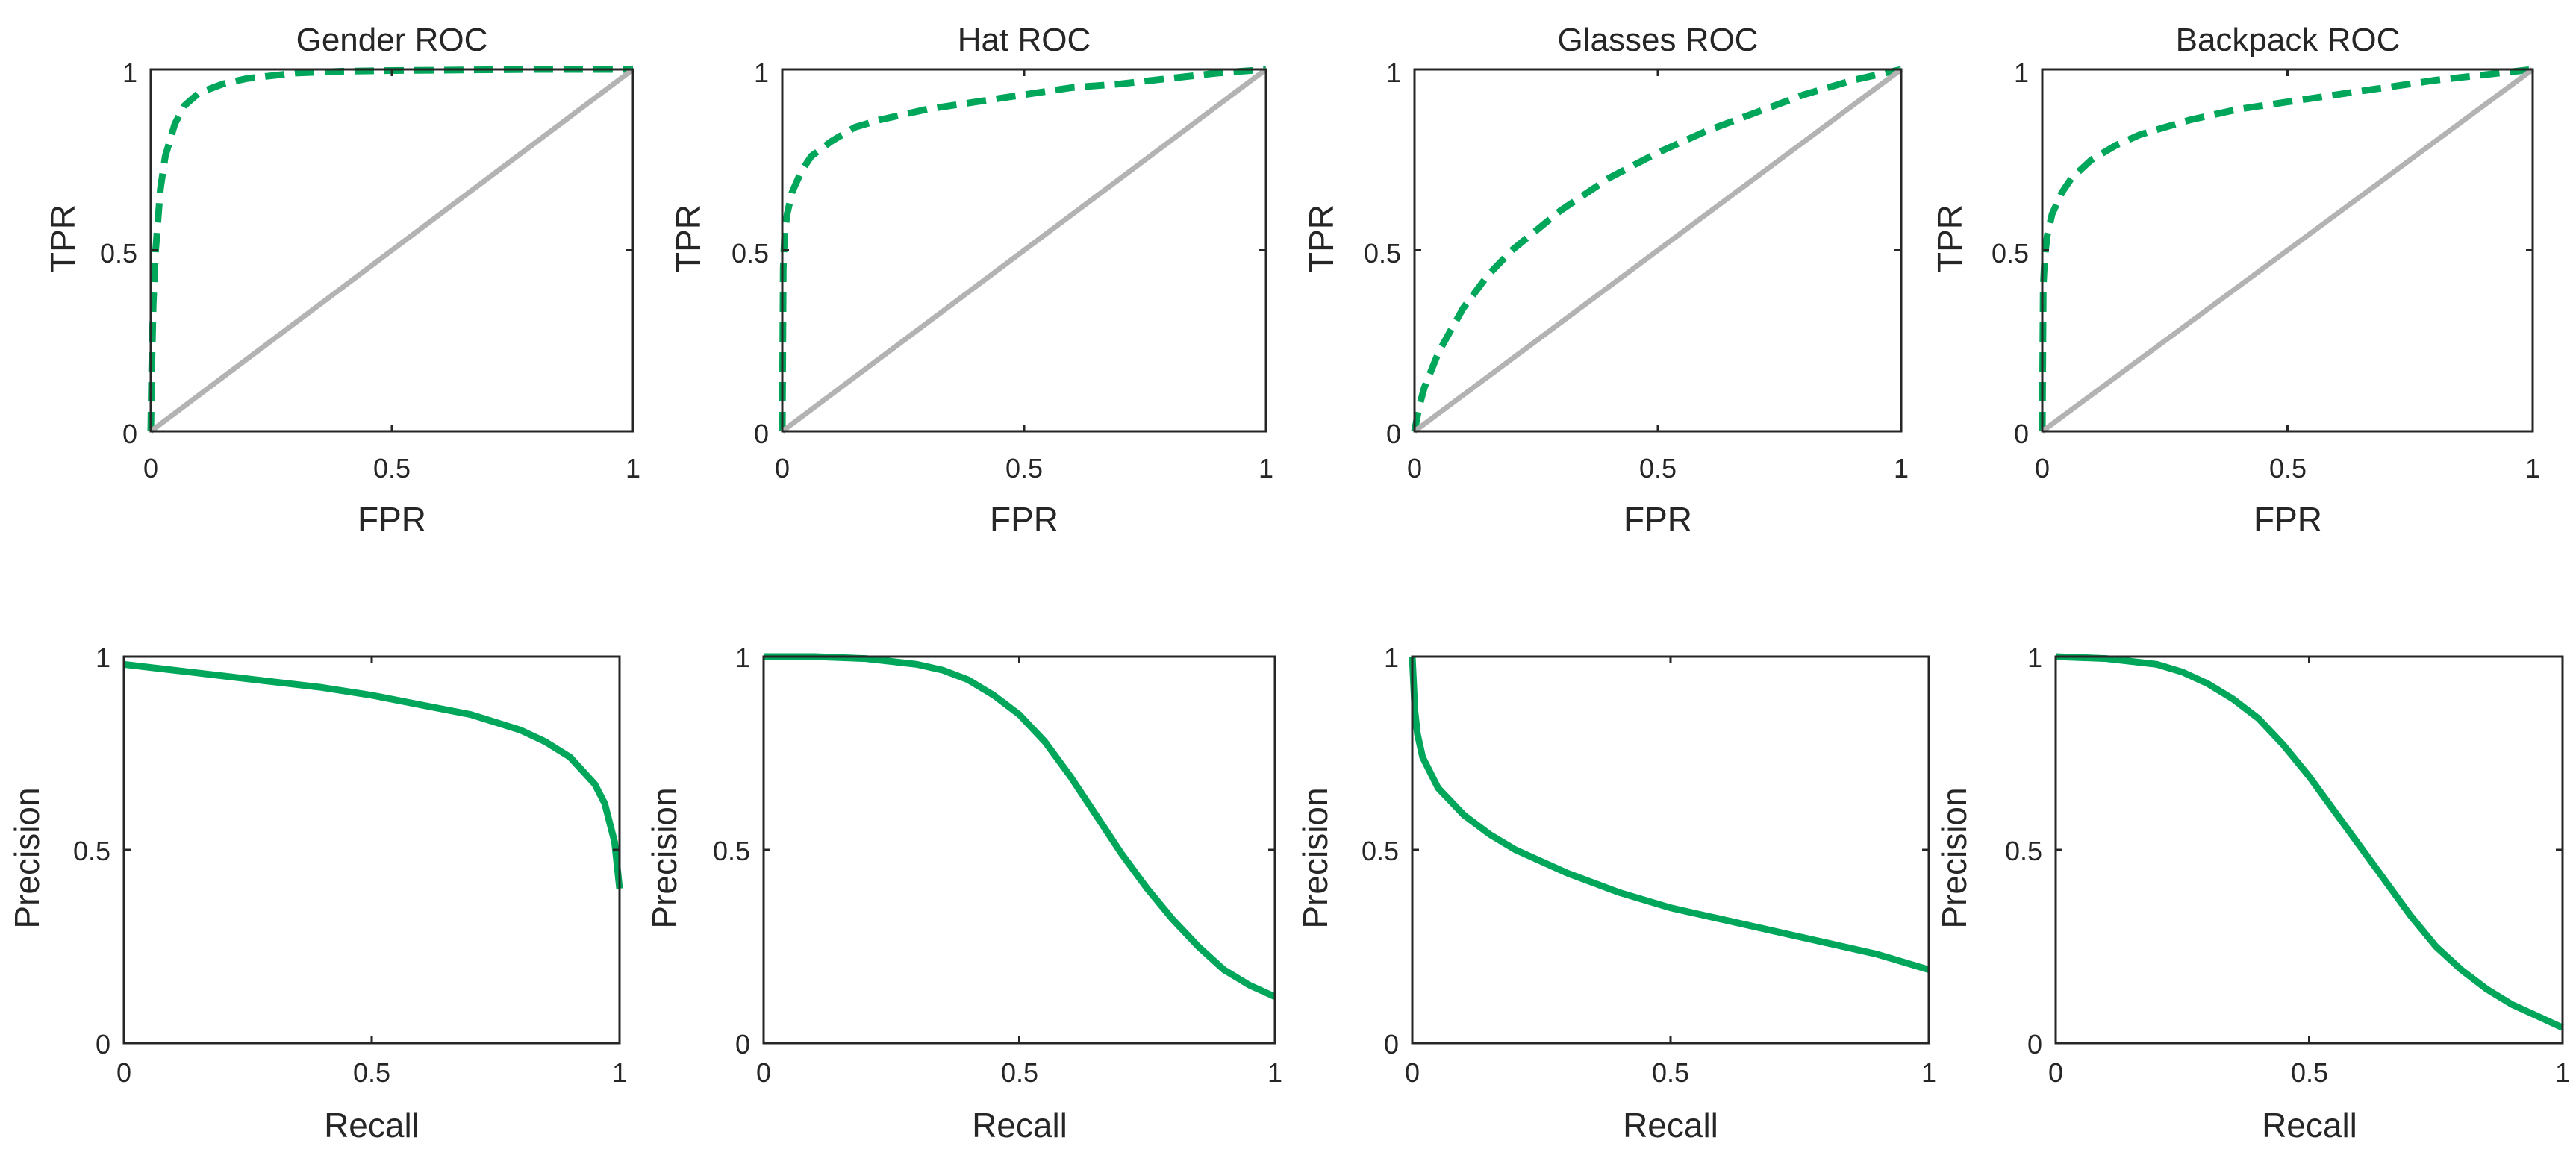 Image resolution: width=2576 pixels, height=1164 pixels. I want to click on panel-gender-roc: Gender ROC FPR TPR 0 0.5 1 0 0.5 1, so click(341, 280).